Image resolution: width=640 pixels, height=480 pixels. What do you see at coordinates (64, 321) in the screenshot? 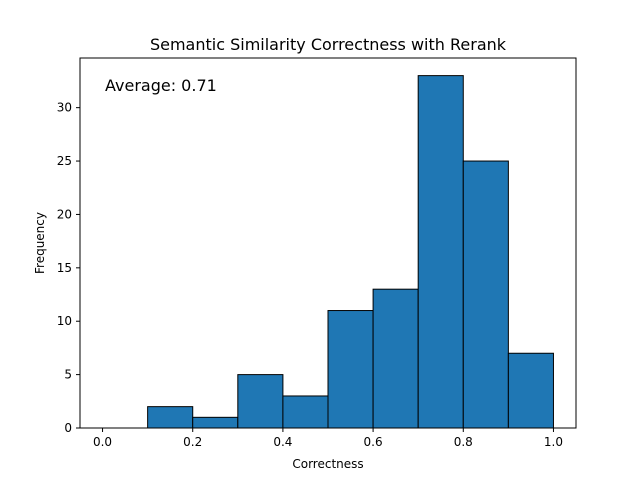
I see `y-tick-label: 10` at bounding box center [64, 321].